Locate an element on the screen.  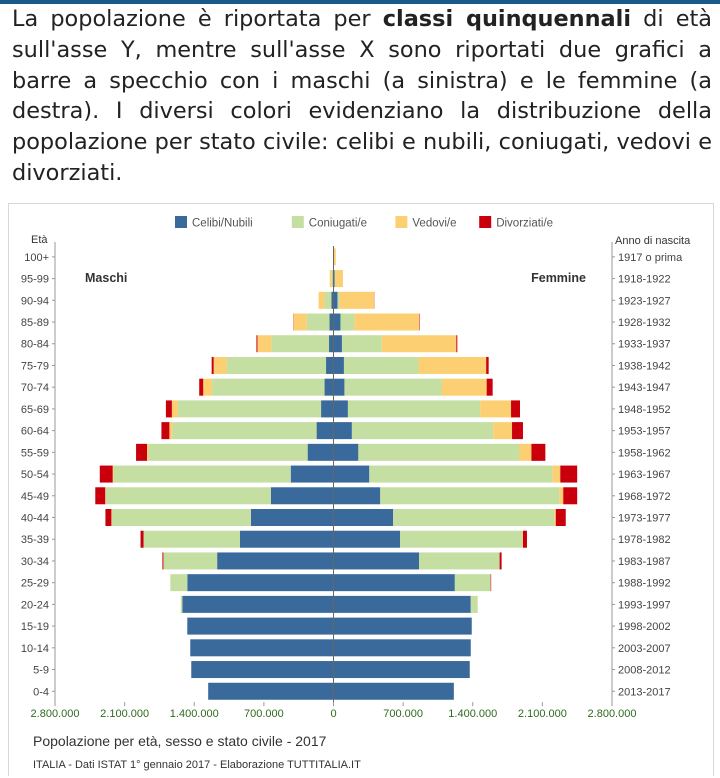
birth-year-label: 1978-1982 is located at coordinates (644, 540).